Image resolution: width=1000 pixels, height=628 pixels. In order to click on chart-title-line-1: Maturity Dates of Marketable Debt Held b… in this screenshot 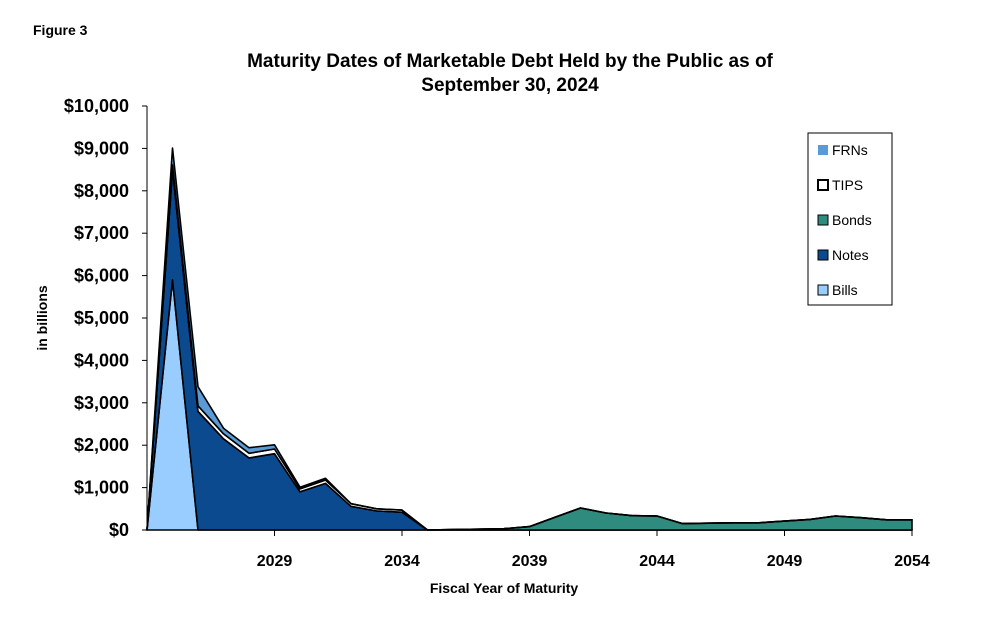, I will do `click(510, 61)`.